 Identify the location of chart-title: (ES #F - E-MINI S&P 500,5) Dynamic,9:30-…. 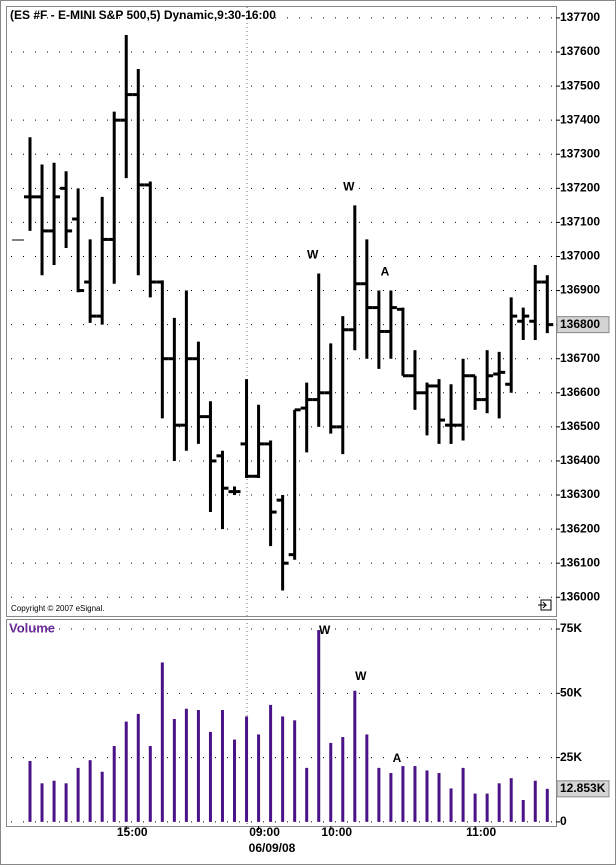
(143, 15).